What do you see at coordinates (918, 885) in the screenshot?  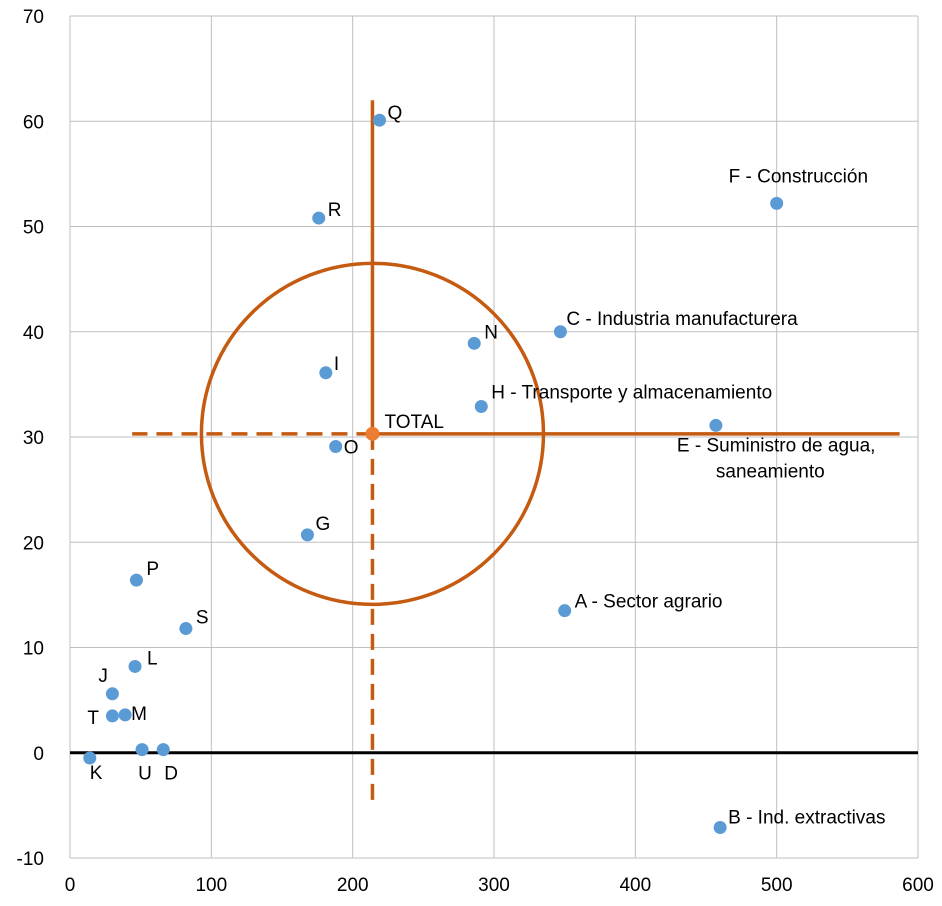 I see `x-tick-label: 600` at bounding box center [918, 885].